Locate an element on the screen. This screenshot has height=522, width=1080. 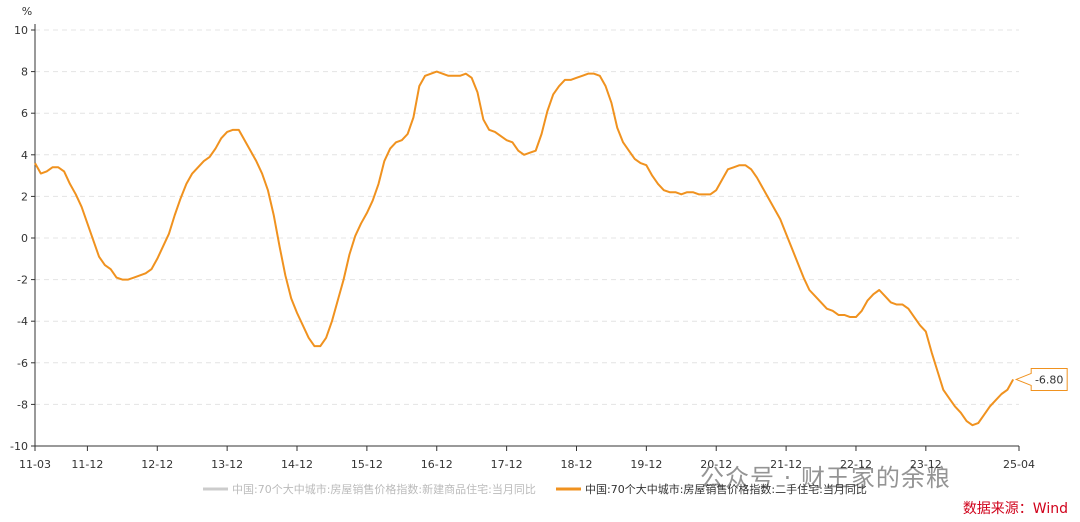
end-label-value: -6.80 is located at coordinates (1049, 379).